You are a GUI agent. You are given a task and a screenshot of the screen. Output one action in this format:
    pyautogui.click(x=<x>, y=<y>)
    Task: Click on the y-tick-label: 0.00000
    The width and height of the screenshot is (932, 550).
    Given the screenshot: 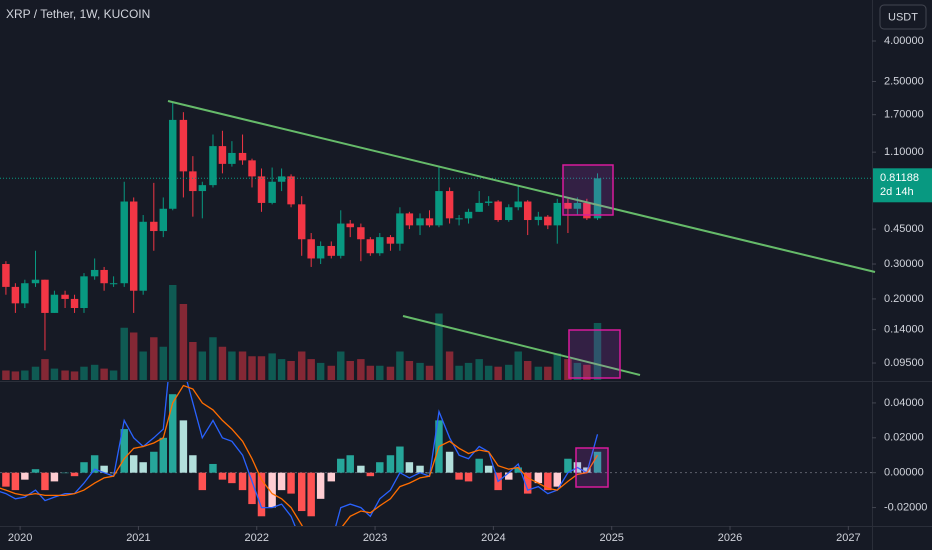 What is the action you would take?
    pyautogui.click(x=904, y=473)
    